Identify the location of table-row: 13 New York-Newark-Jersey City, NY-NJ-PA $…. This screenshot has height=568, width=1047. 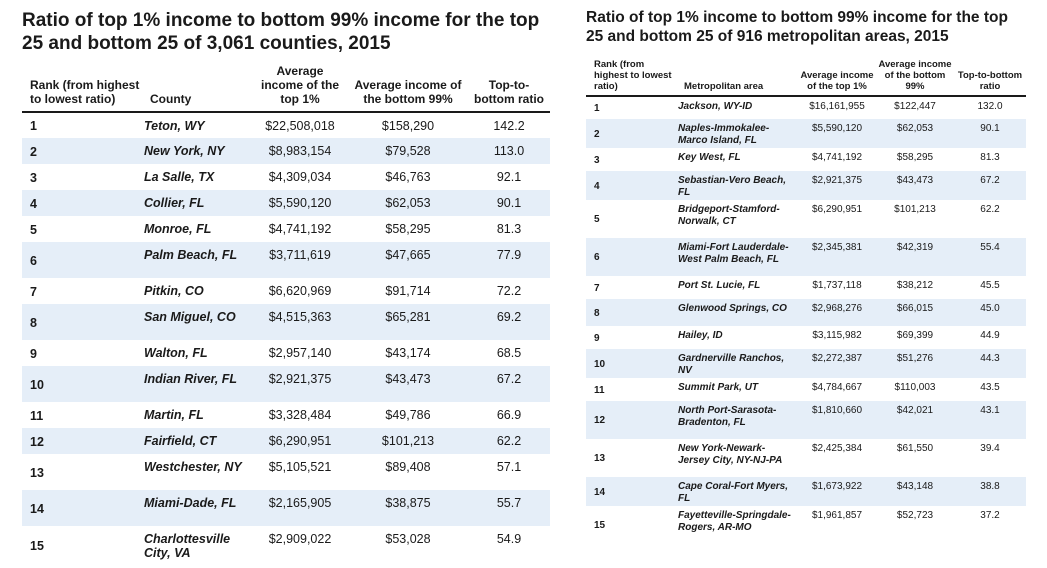
(806, 458).